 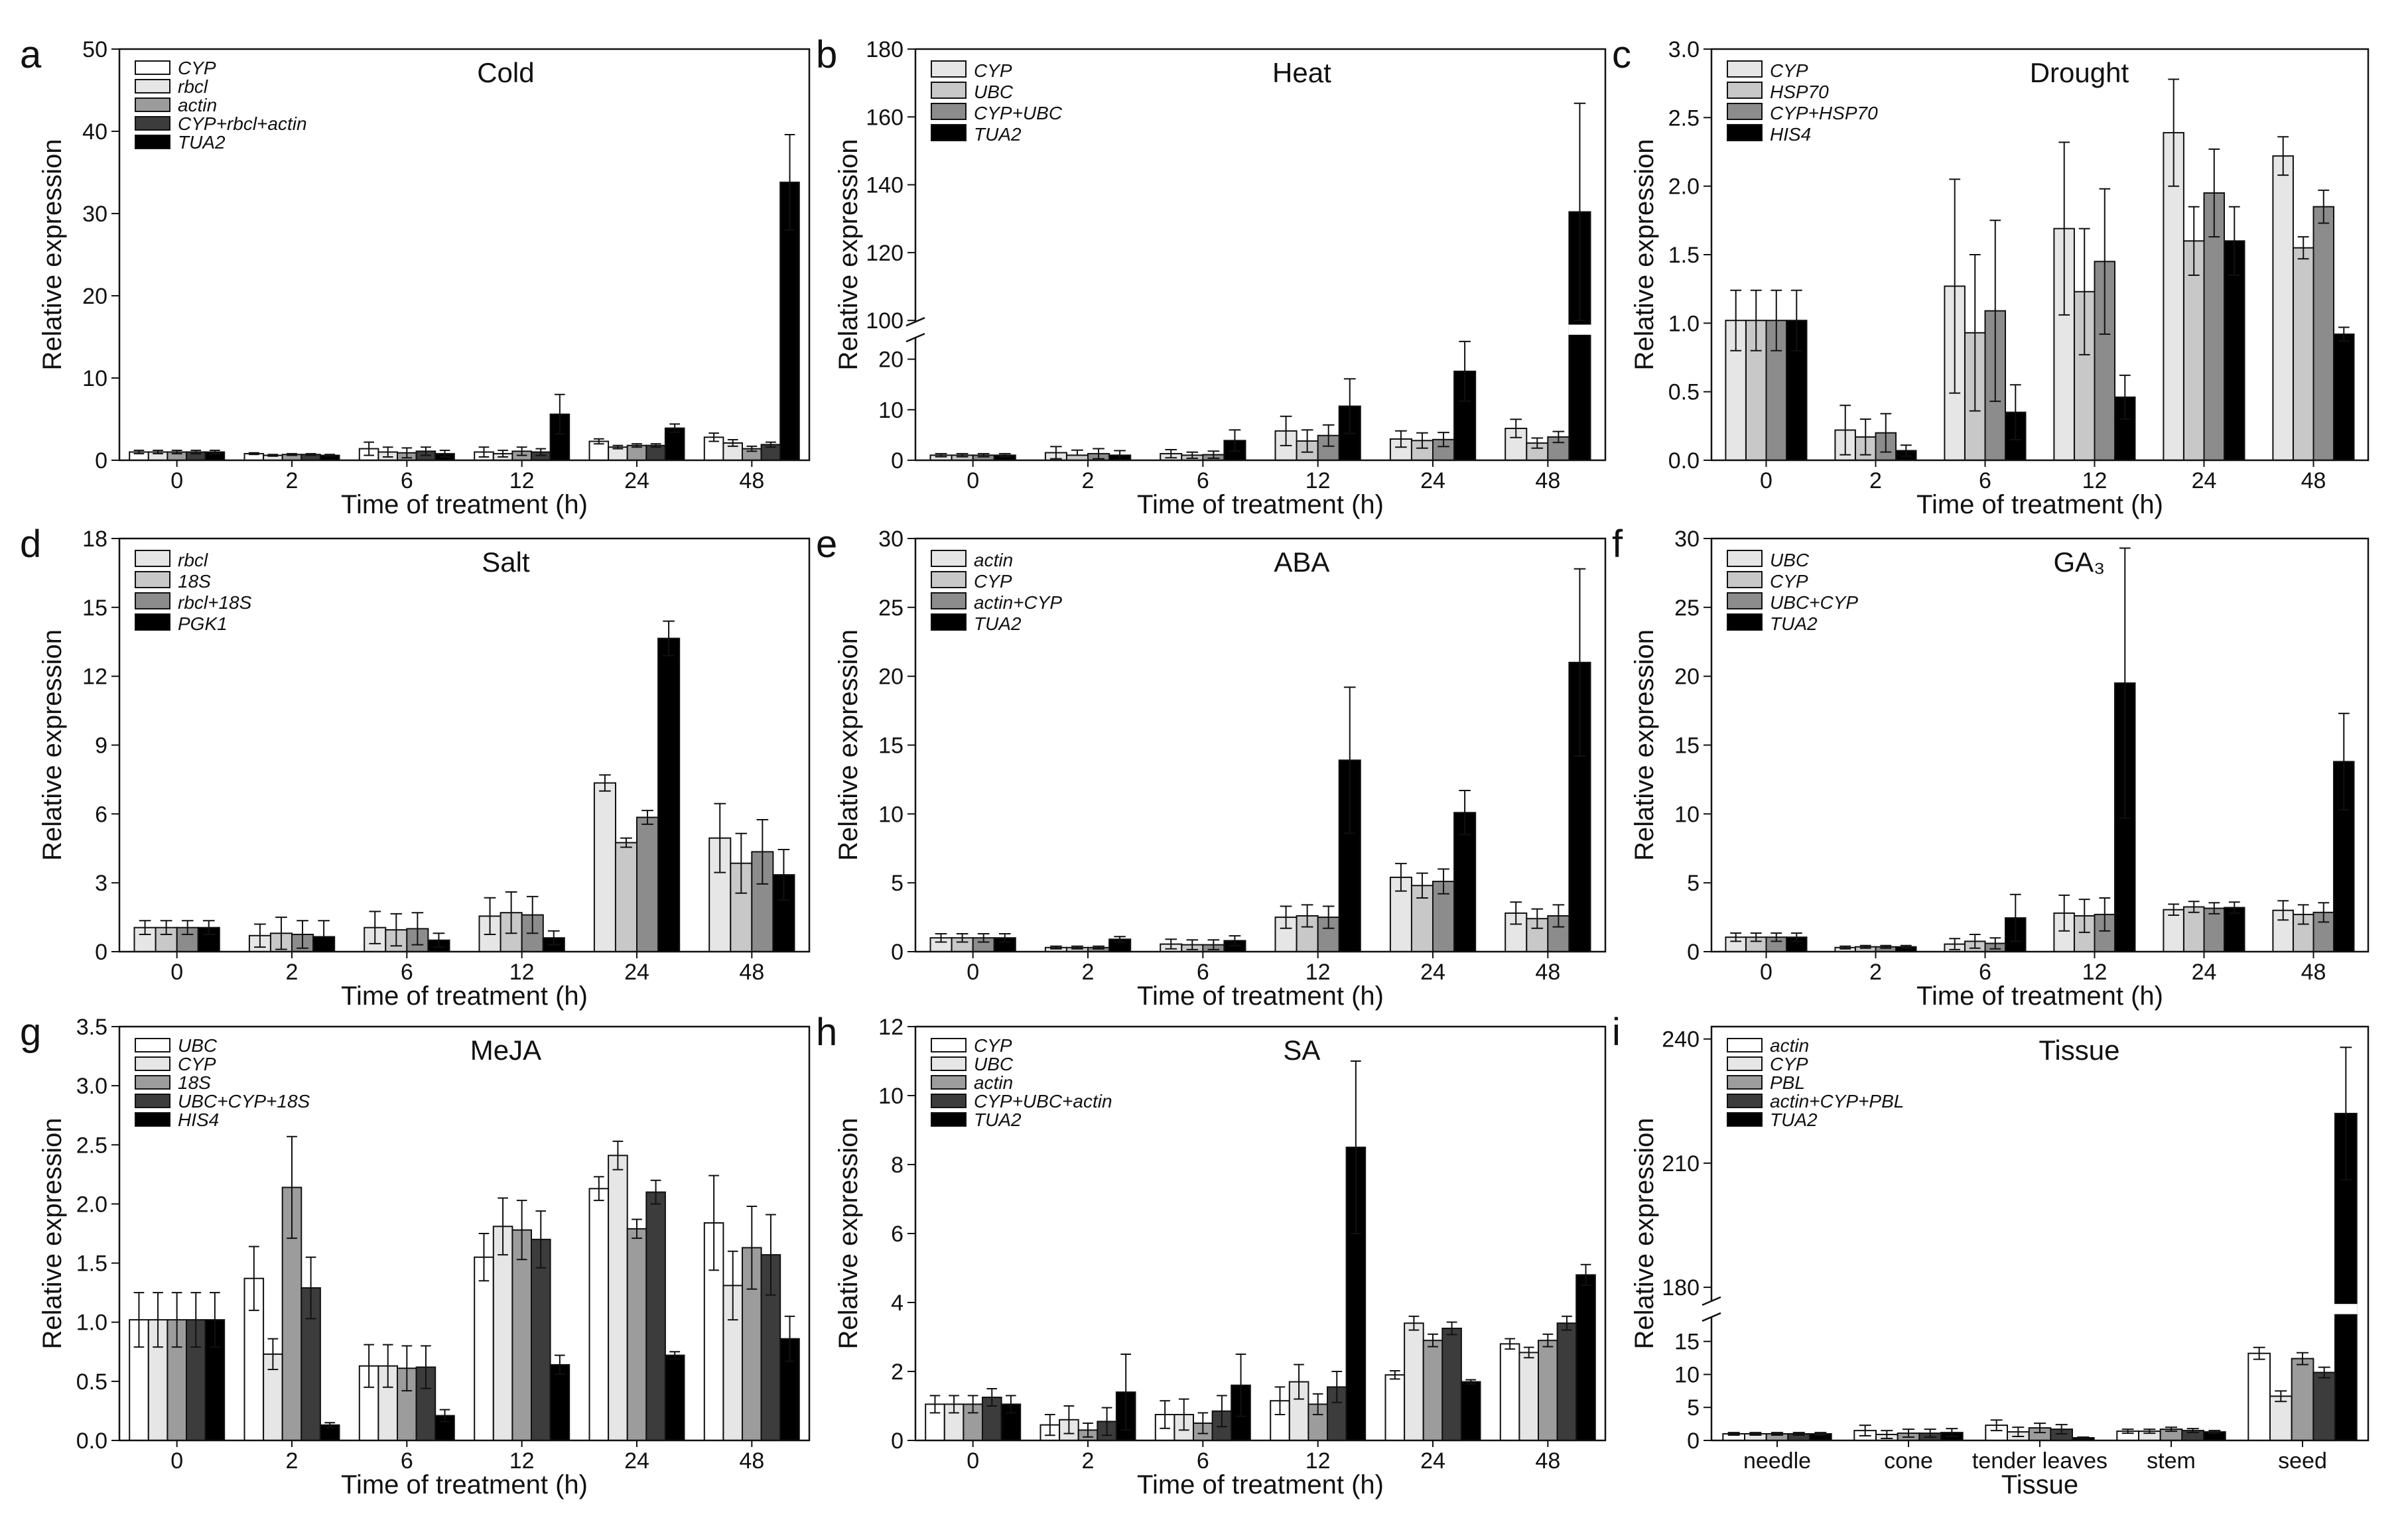 I want to click on y-tick-label: 5, so click(x=897, y=883).